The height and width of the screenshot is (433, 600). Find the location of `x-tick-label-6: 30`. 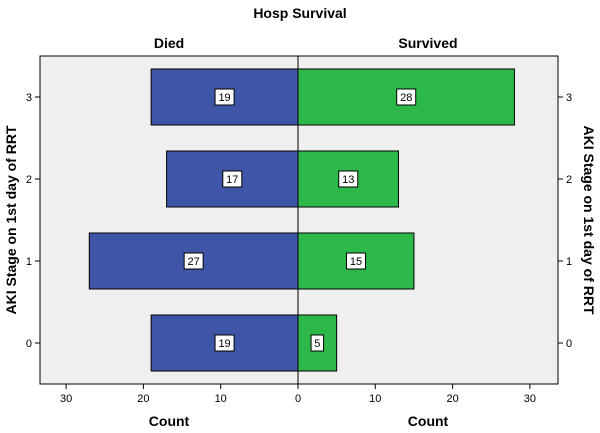

x-tick-label-6: 30 is located at coordinates (530, 399).